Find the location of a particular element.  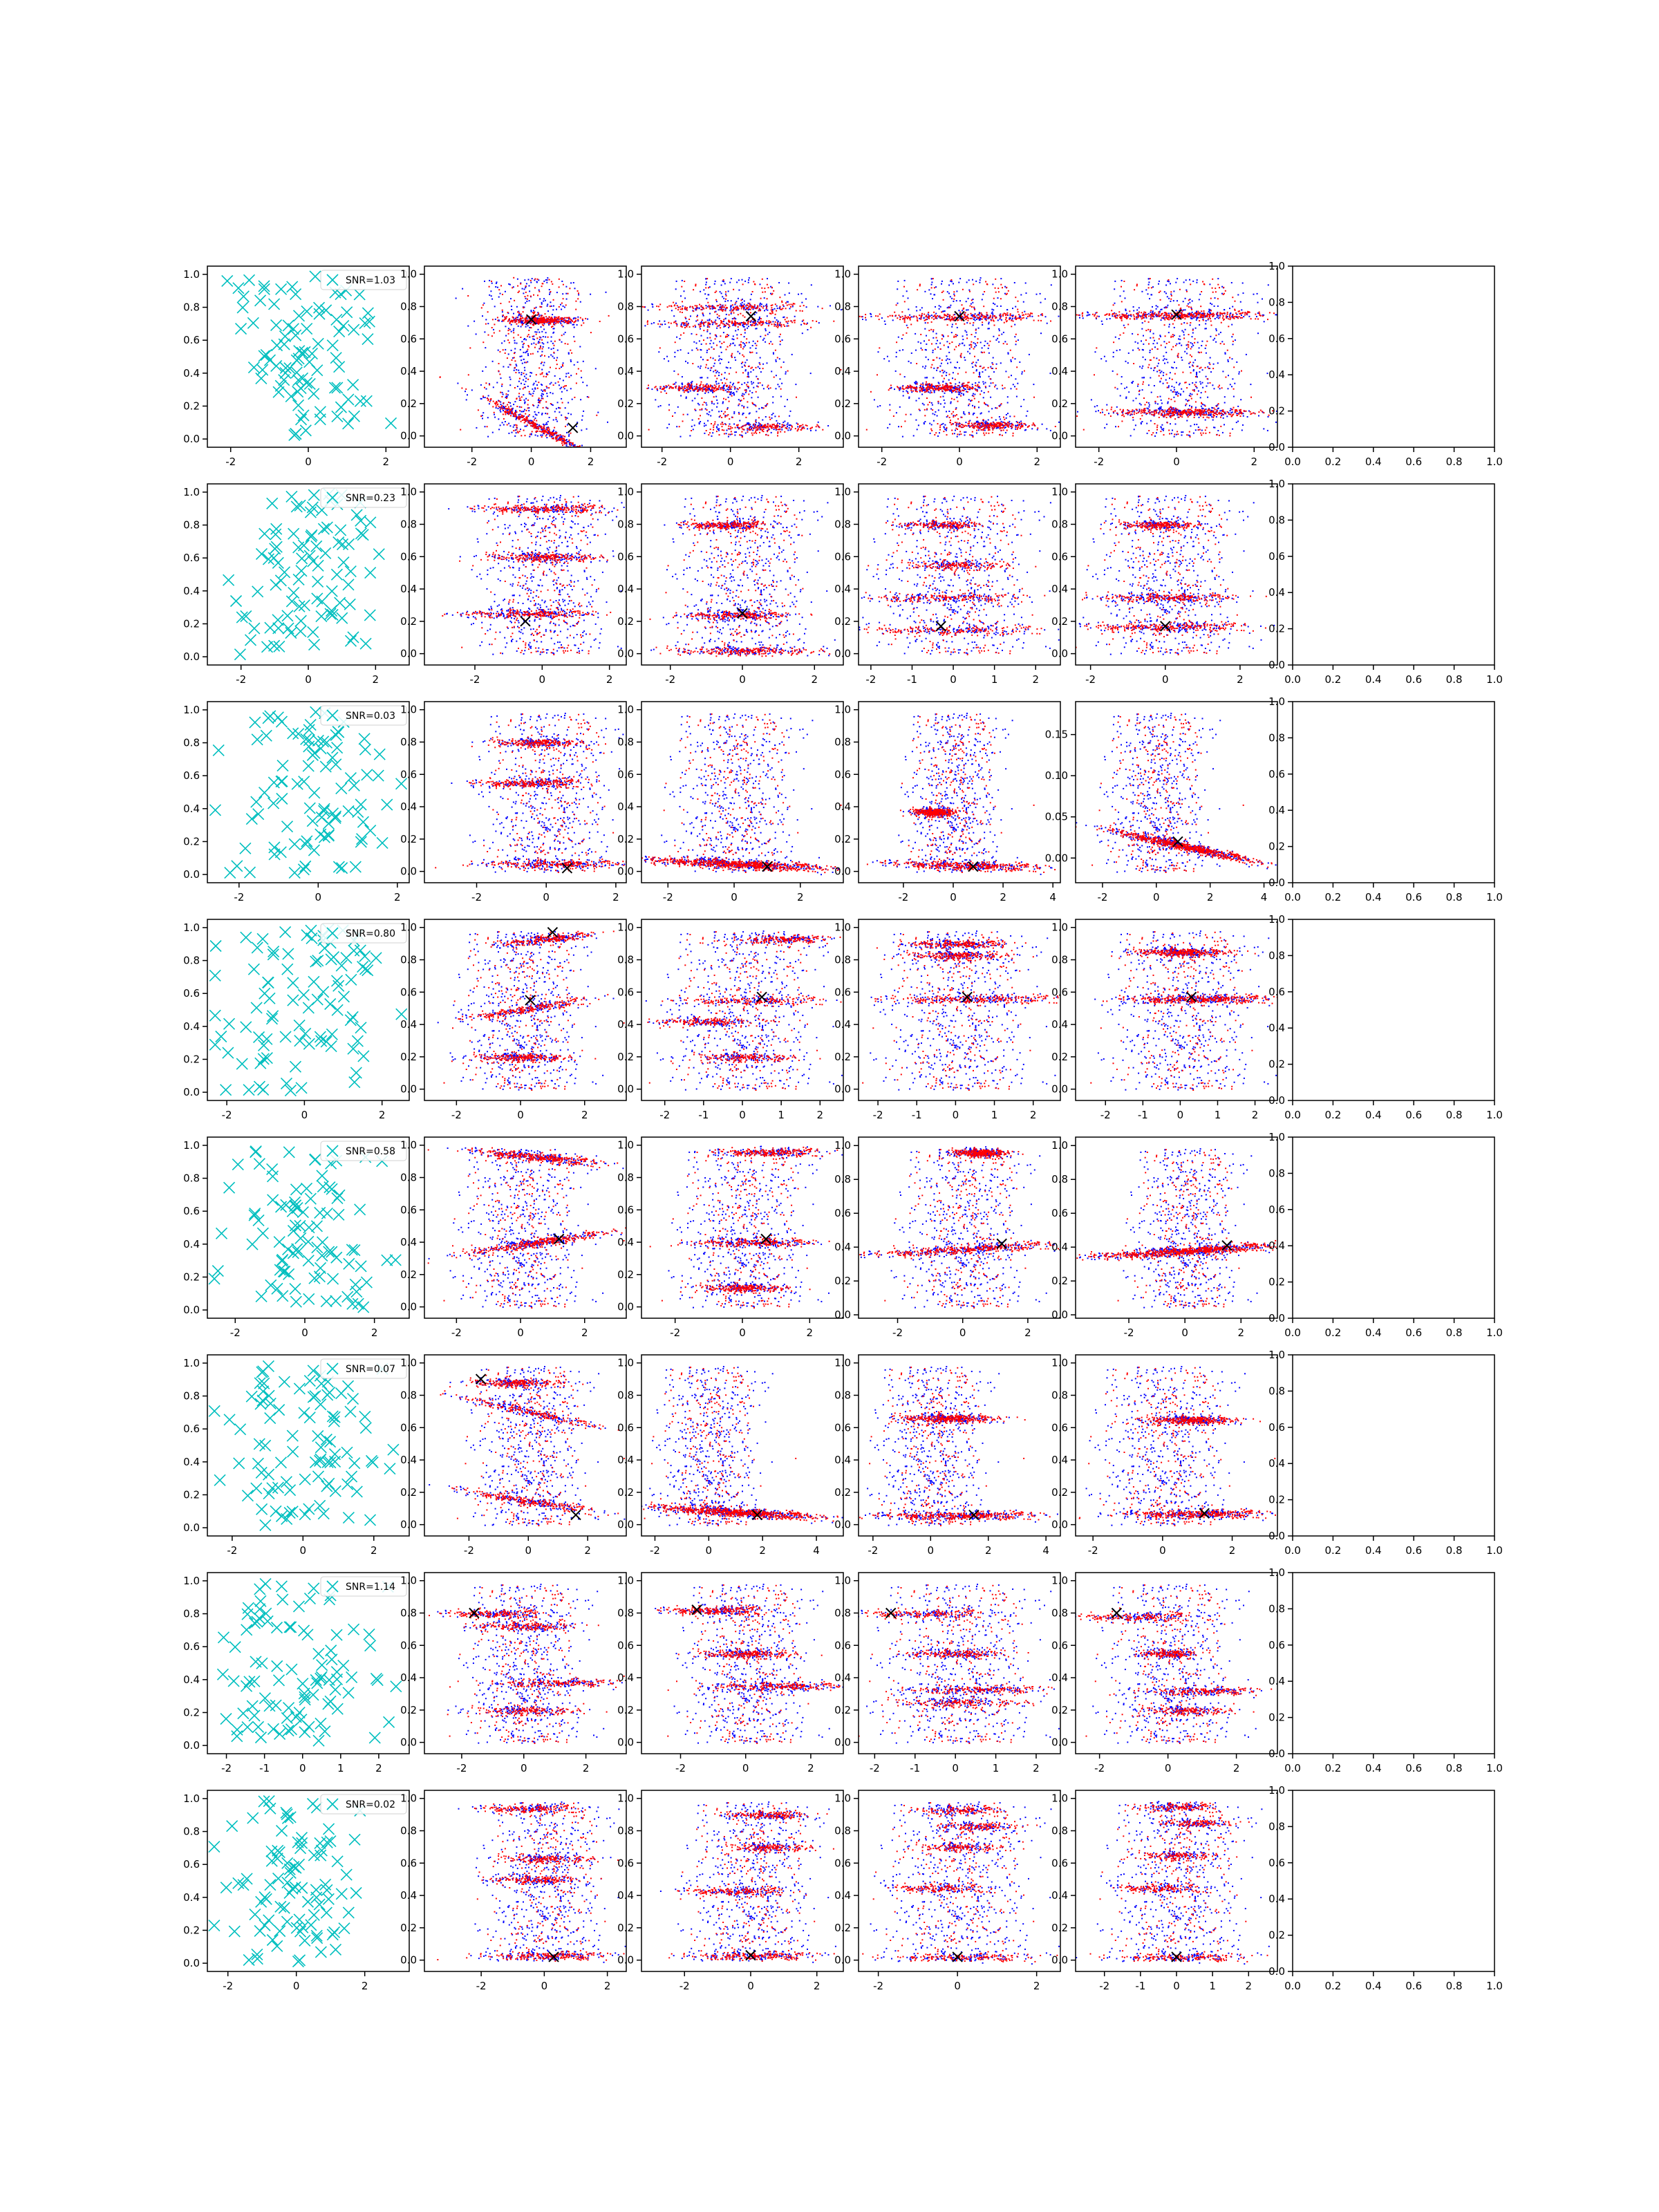

center-marker is located at coordinates (974, 866).